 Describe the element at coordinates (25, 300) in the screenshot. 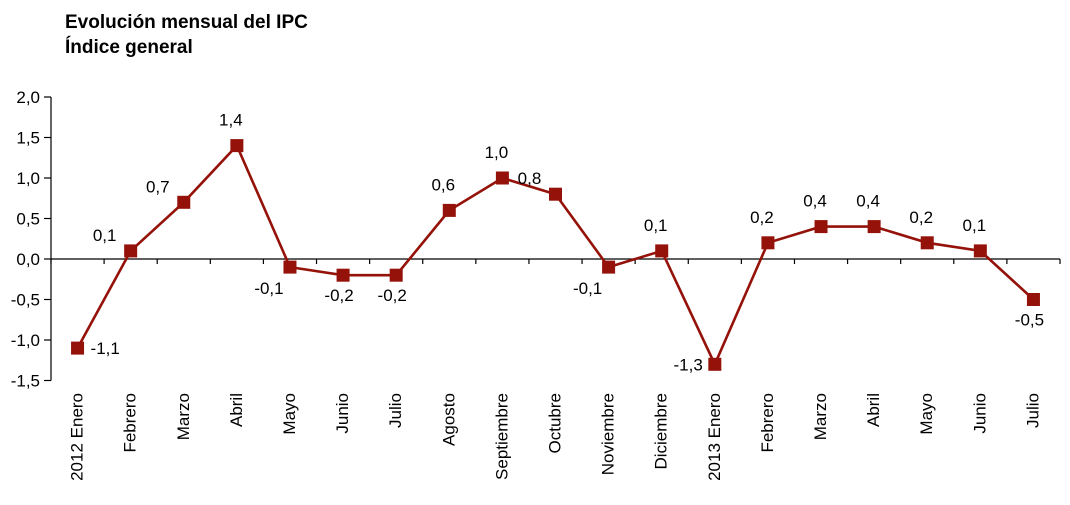

I see `y-axis-tick-label: -0,5` at that location.